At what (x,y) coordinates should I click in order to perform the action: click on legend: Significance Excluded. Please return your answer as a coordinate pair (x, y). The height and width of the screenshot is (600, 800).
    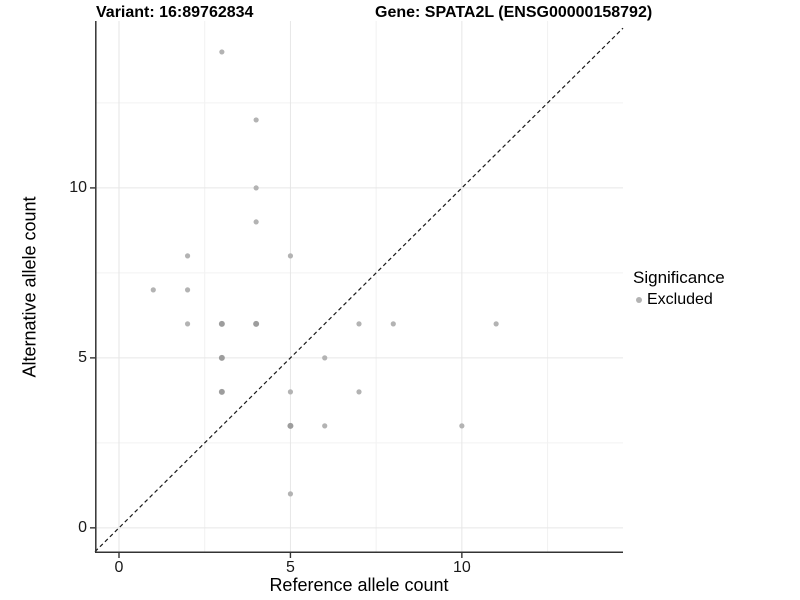
    Looking at the image, I should click on (715, 288).